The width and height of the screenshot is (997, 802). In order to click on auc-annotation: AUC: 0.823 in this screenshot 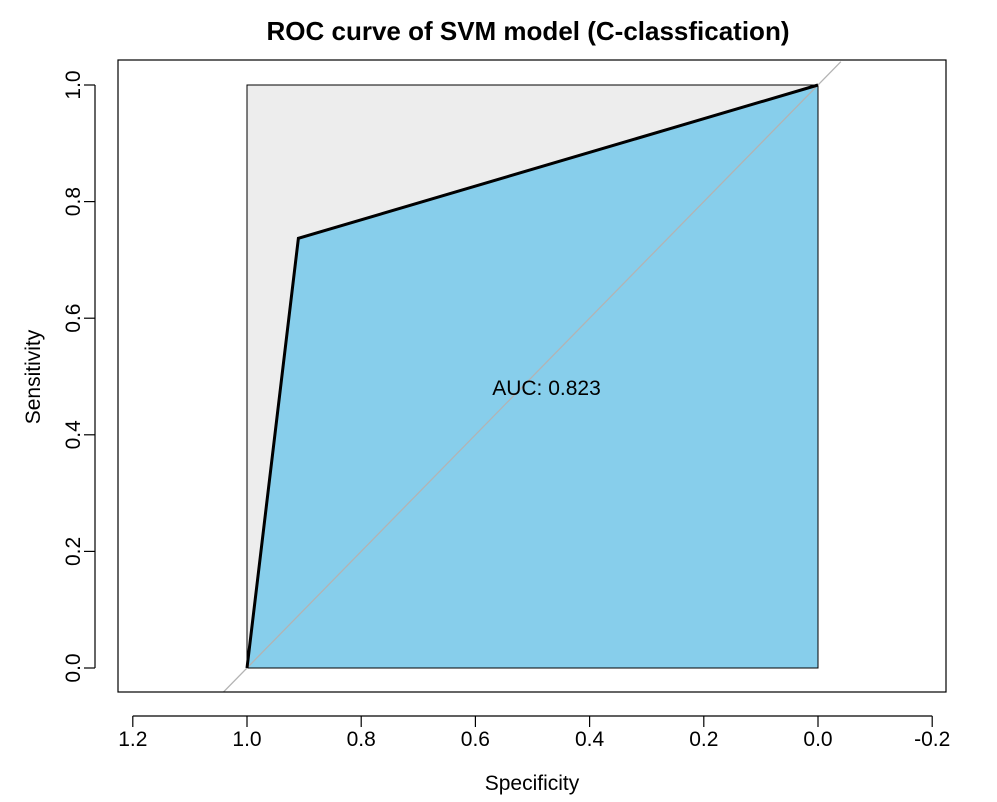, I will do `click(546, 388)`.